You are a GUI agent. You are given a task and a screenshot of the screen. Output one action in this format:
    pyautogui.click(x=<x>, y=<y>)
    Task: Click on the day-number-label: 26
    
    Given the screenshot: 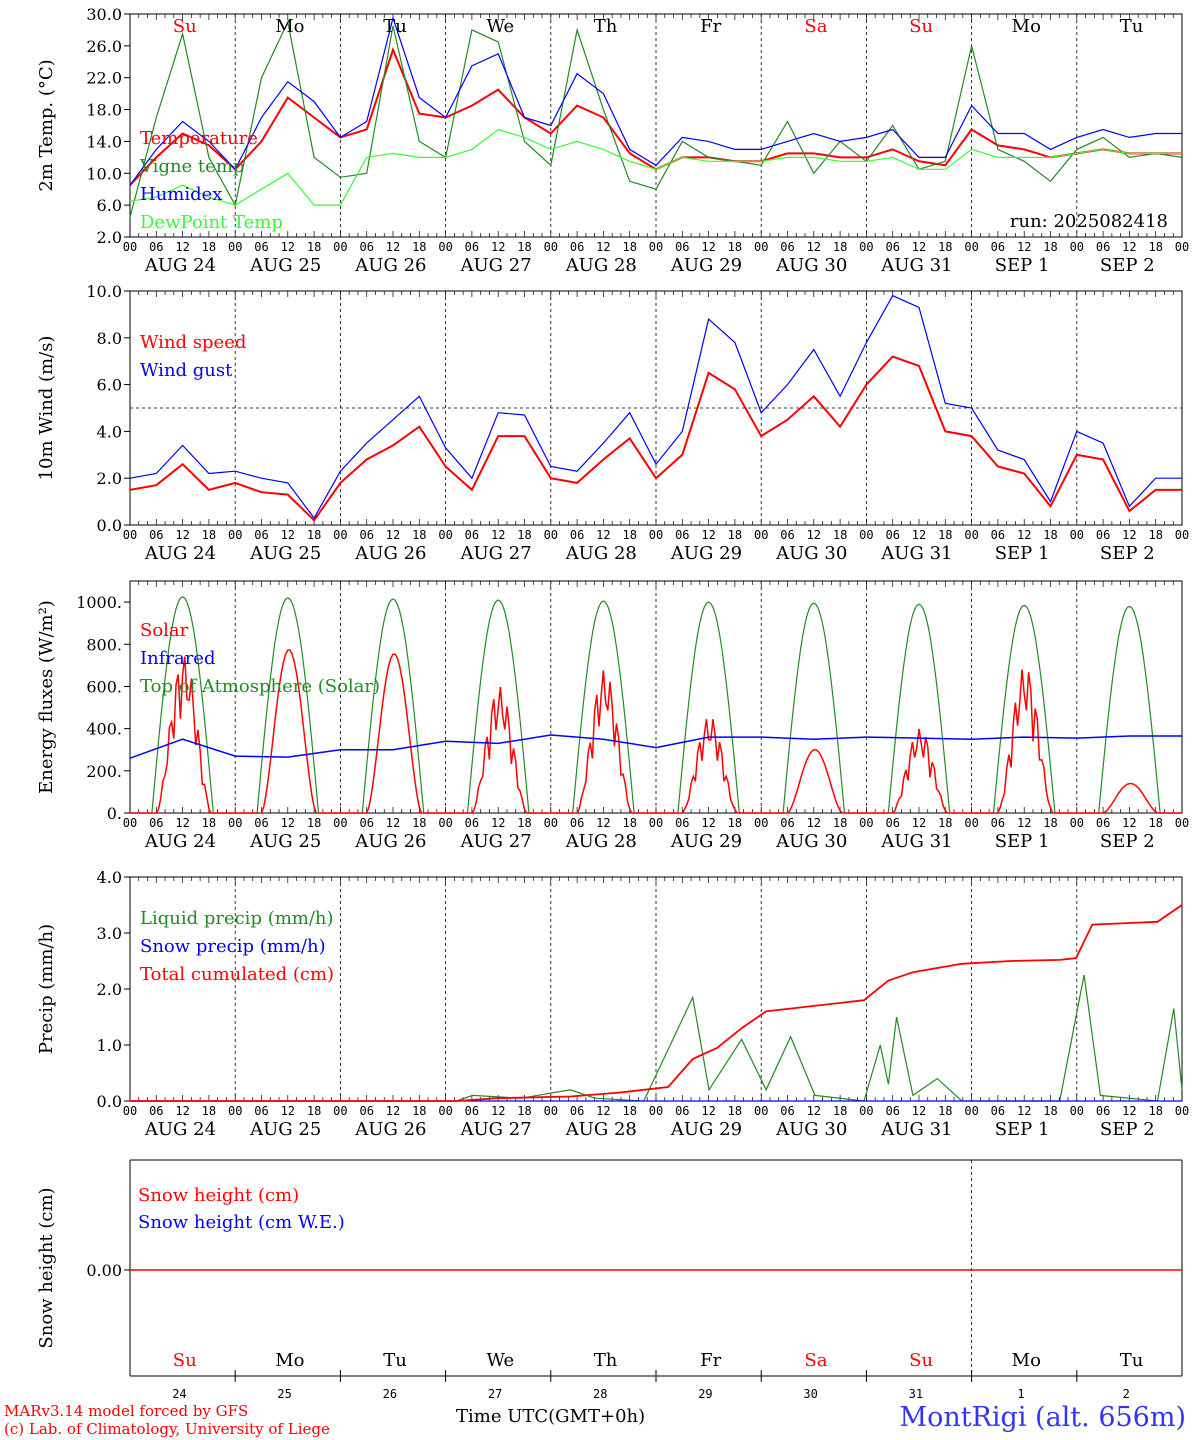 What is the action you would take?
    pyautogui.click(x=390, y=1394)
    